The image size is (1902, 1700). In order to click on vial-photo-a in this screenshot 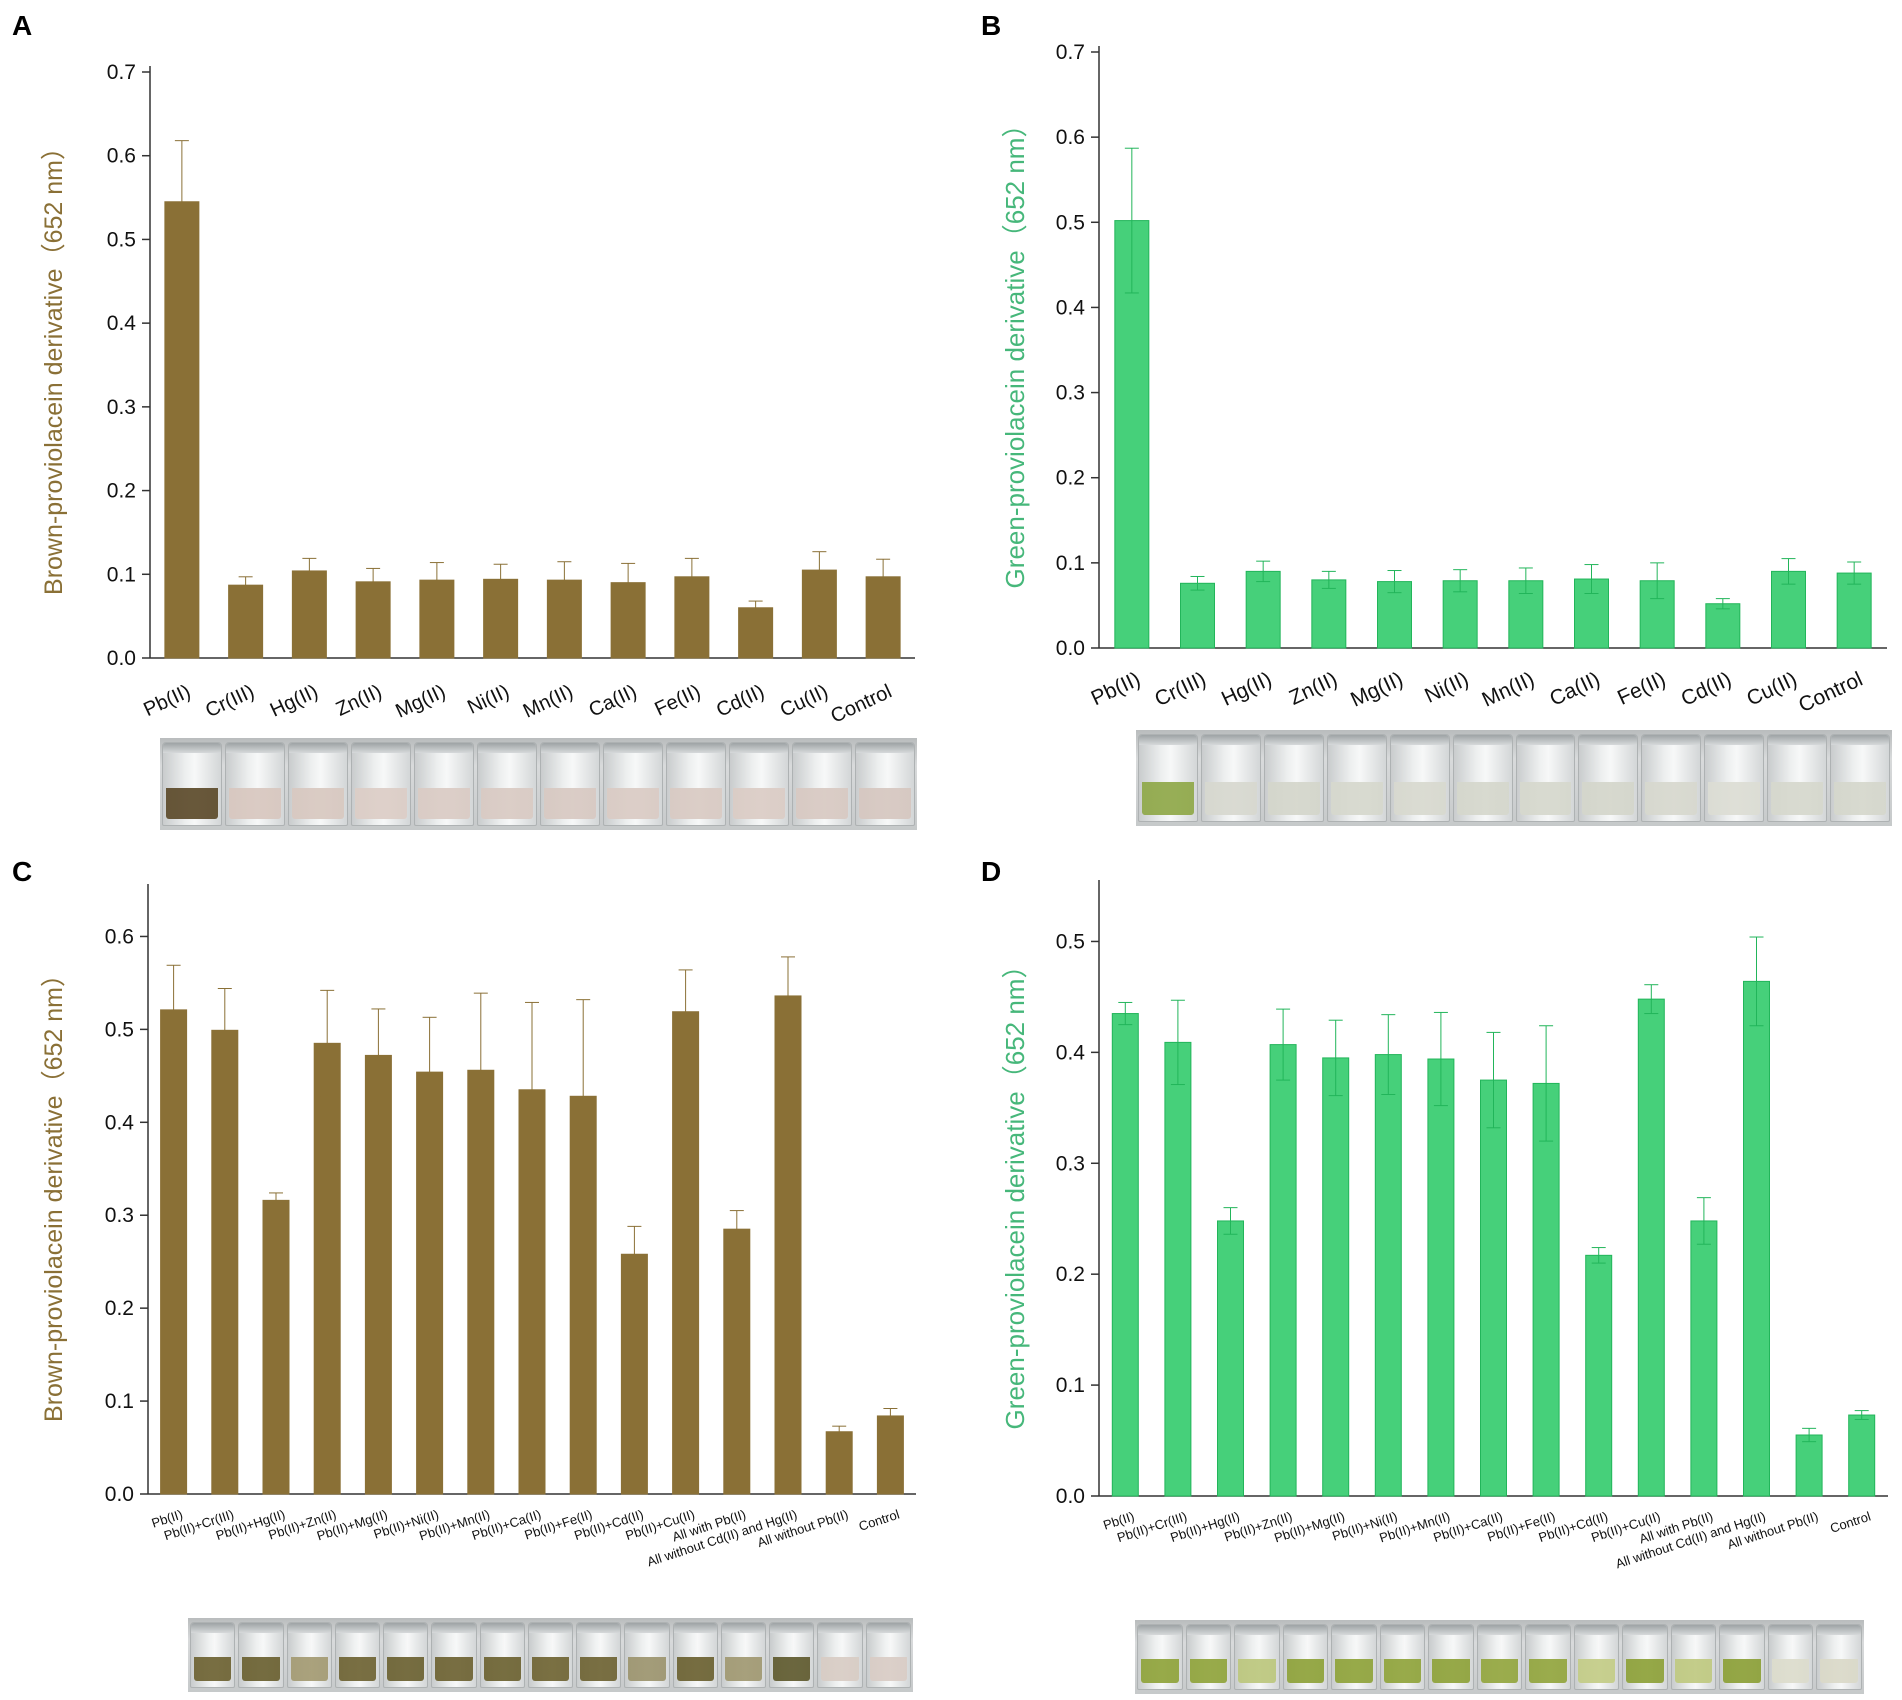, I will do `click(538, 784)`.